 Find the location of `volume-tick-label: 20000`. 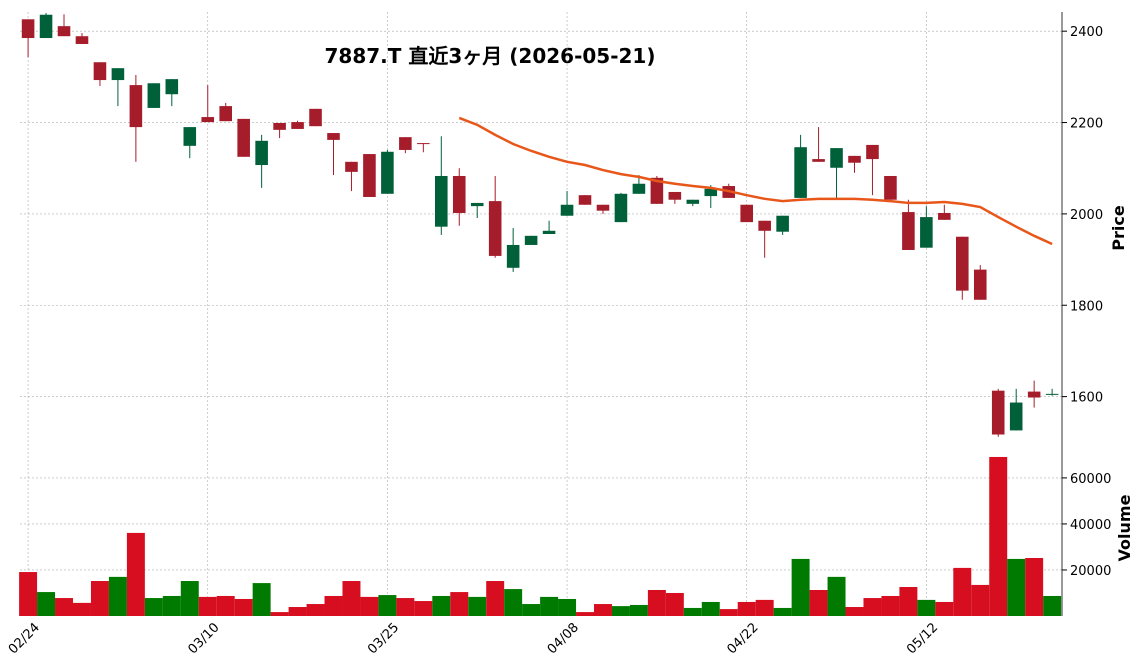

volume-tick-label: 20000 is located at coordinates (1090, 571).